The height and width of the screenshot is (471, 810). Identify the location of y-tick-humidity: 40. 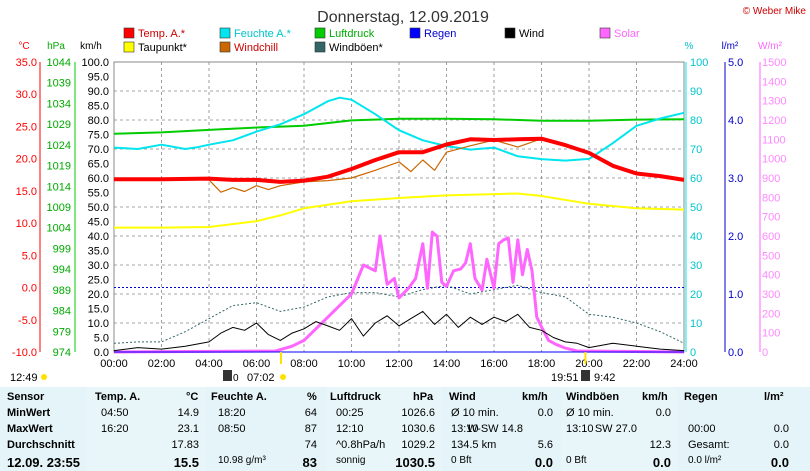
(696, 237).